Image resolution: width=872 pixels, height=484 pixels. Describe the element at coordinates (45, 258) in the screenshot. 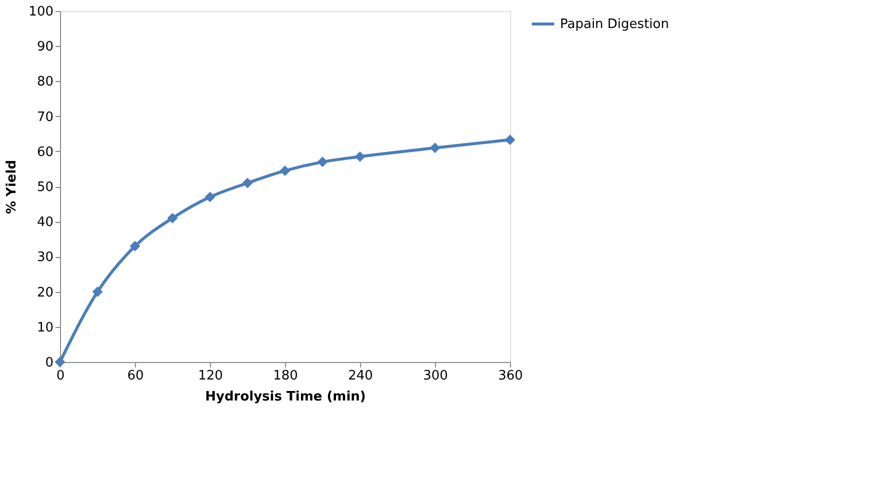

I see `y-tick-label: 30` at that location.